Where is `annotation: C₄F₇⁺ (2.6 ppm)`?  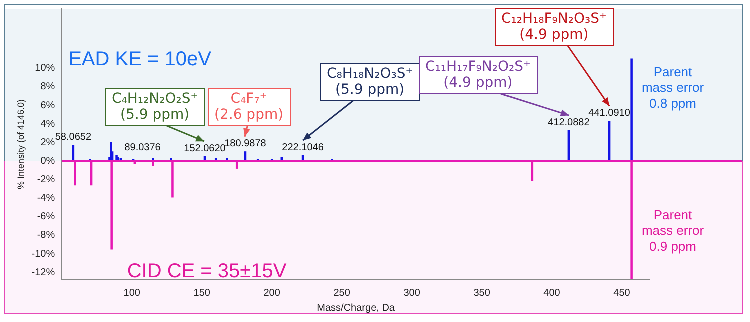 annotation: C₄F₇⁺ (2.6 ppm) is located at coordinates (249, 107).